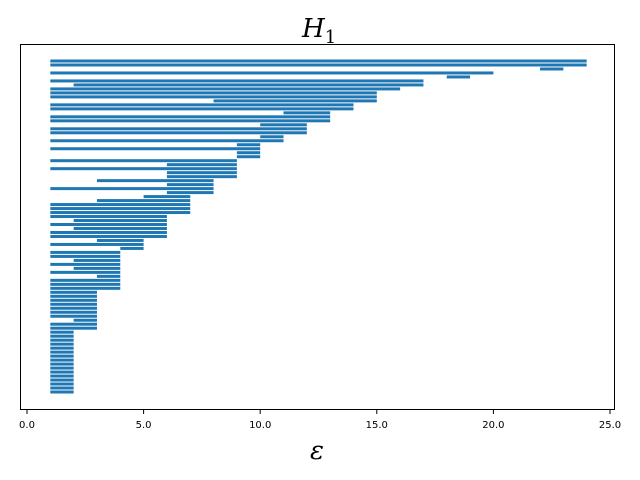 Image resolution: width=640 pixels, height=480 pixels. What do you see at coordinates (493, 425) in the screenshot?
I see `x-tick-label: 20.0` at bounding box center [493, 425].